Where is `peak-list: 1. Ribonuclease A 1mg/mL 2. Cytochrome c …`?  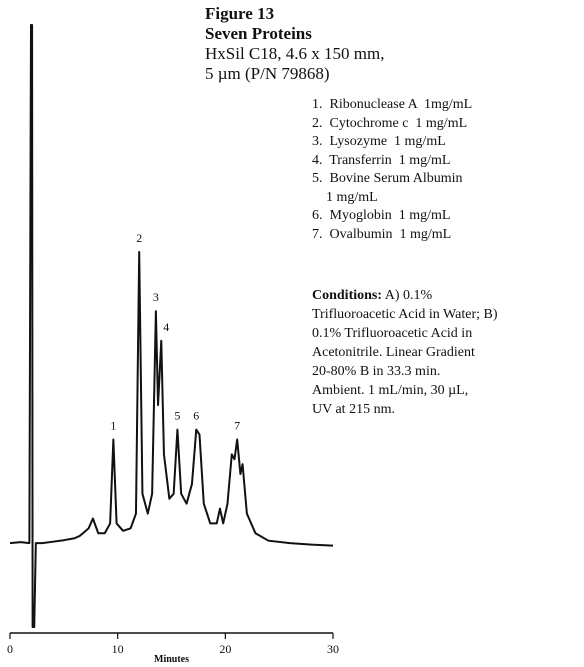
peak-list: 1. Ribonuclease A 1mg/mL 2. Cytochrome c … is located at coordinates (392, 170).